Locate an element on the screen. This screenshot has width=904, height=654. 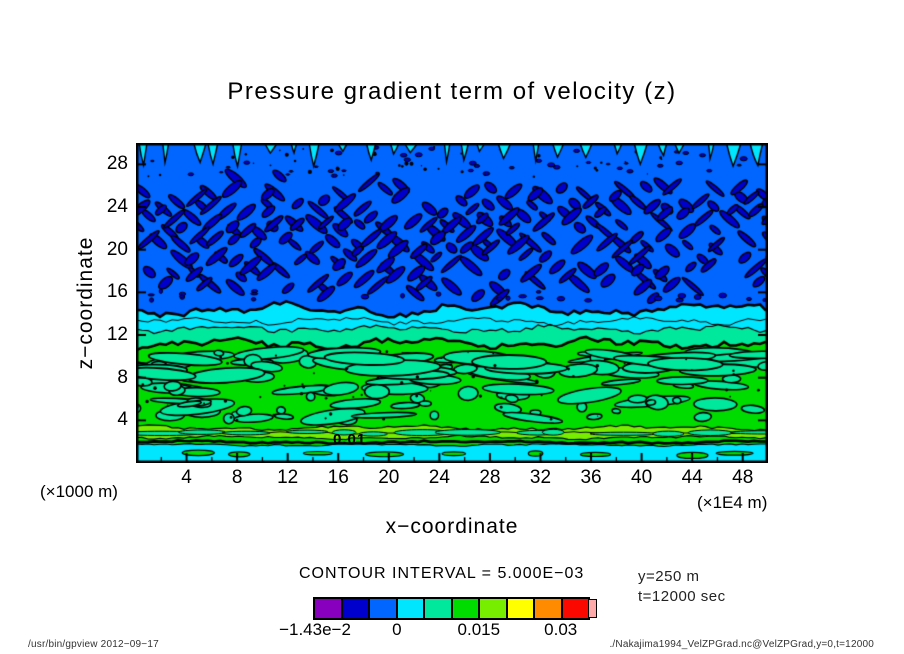
slice-t-label: t=12000 sec is located at coordinates (682, 596).